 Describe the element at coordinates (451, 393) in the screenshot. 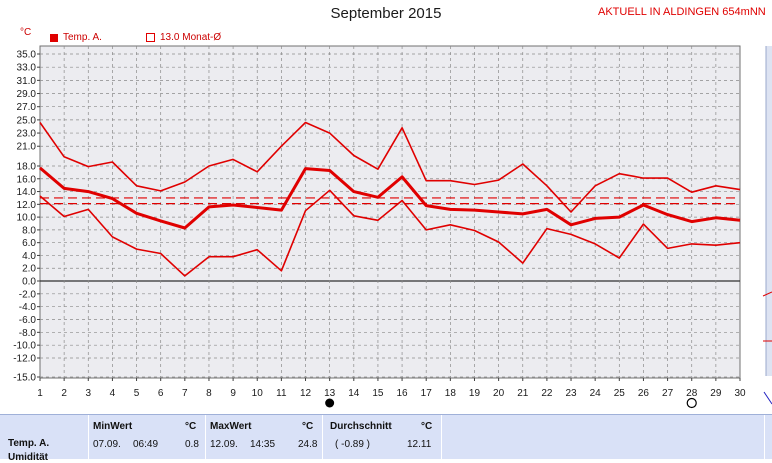

I see `x-tick-label: 18` at that location.